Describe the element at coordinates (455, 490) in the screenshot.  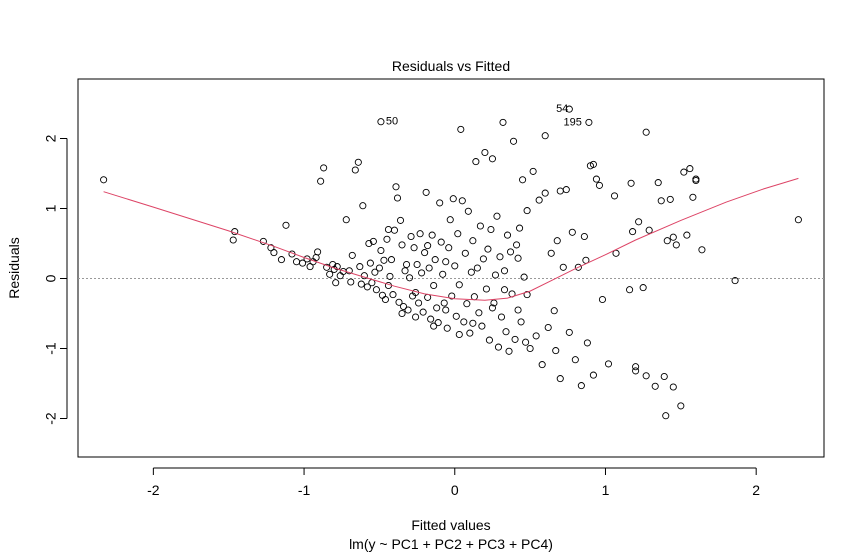
I see `x-tick-label: 0` at that location.